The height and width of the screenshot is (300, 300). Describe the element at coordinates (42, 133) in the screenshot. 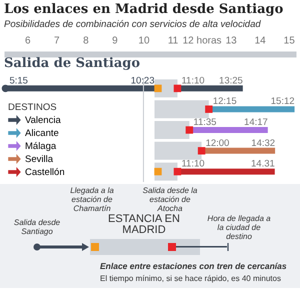

I see `legend-label: Alicante` at that location.